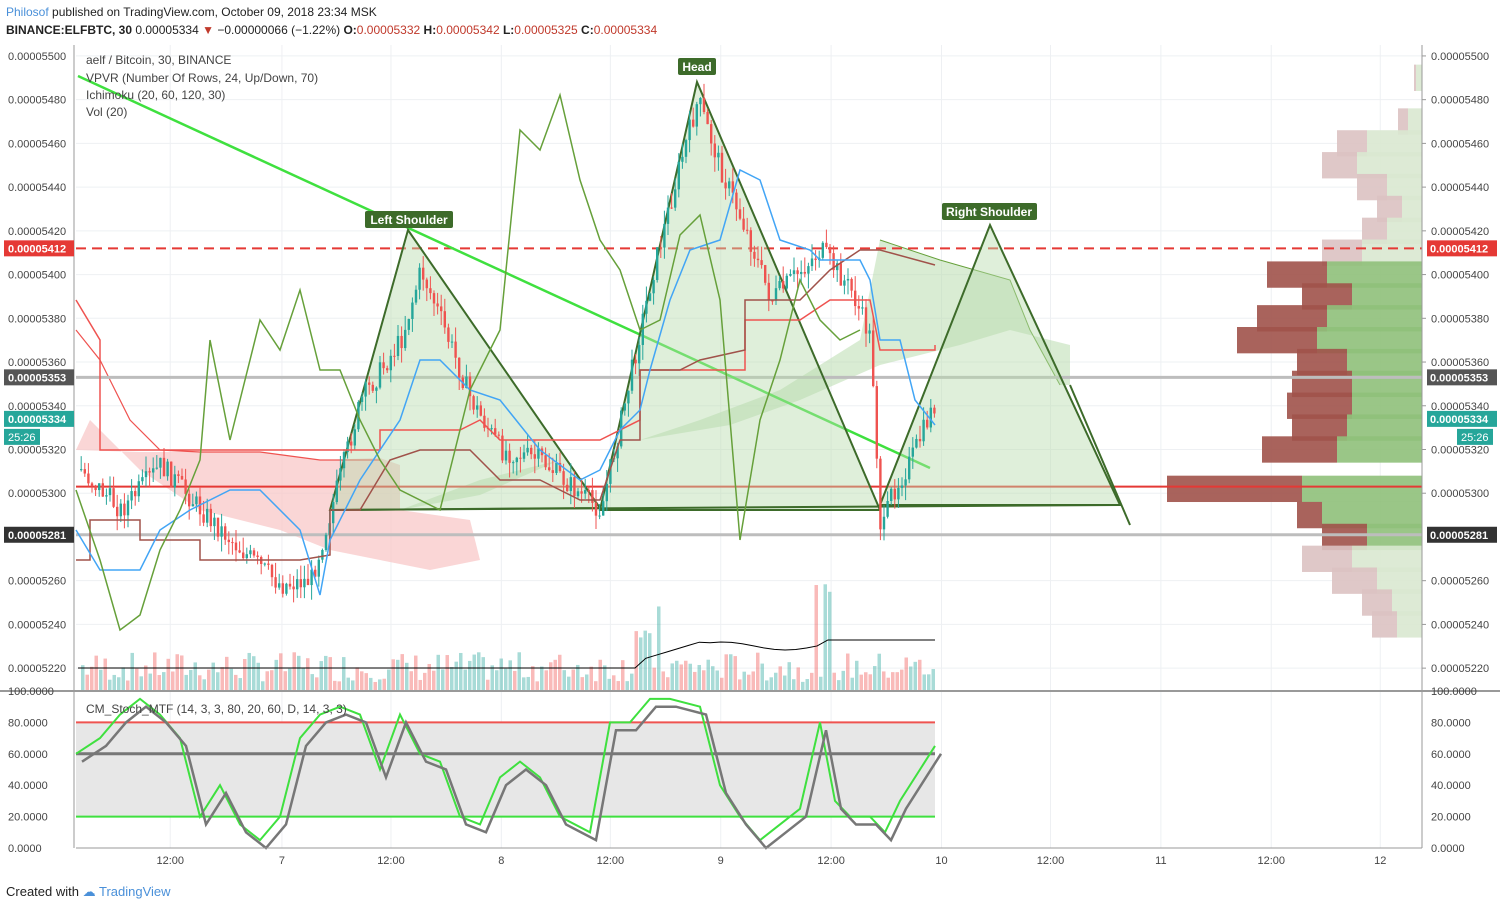  Describe the element at coordinates (430, 30) in the screenshot. I see `high-label: H:` at that location.